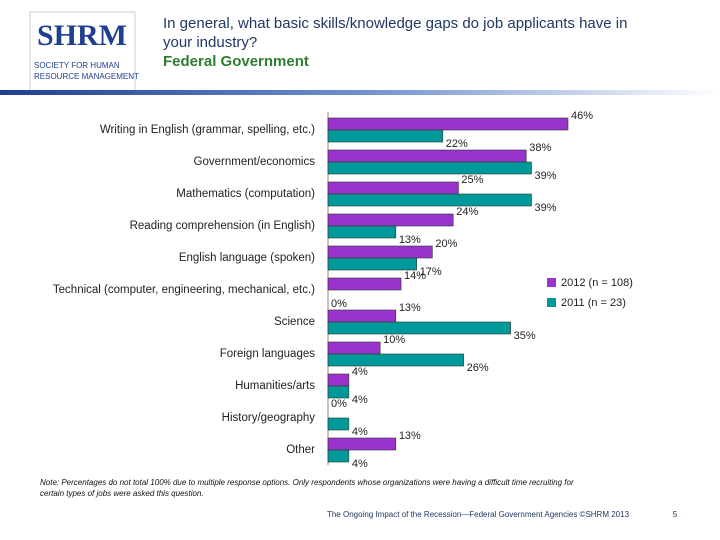  Describe the element at coordinates (255, 162) in the screenshot. I see `category-label: Government/economics` at that location.